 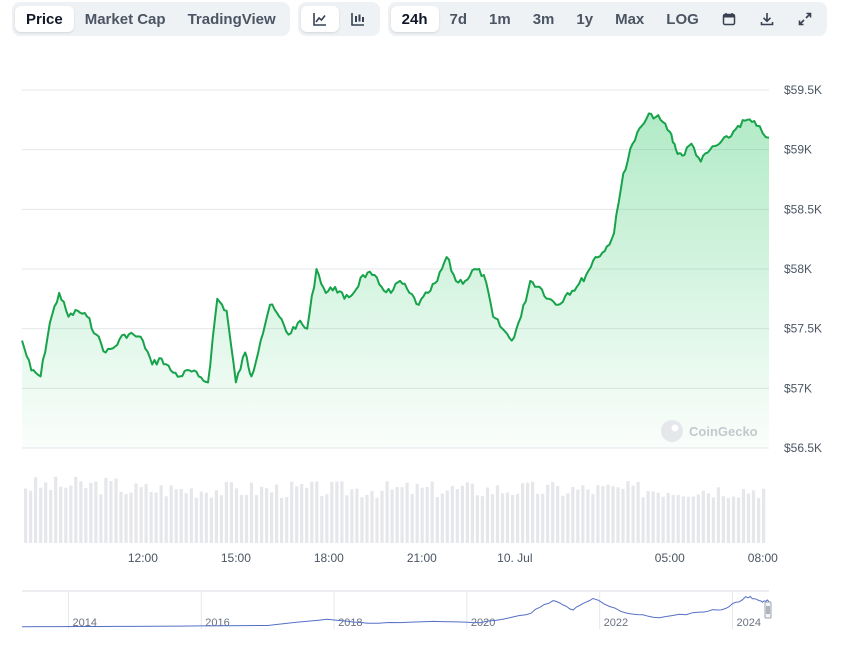 I want to click on tab-price: Price, so click(x=44, y=19).